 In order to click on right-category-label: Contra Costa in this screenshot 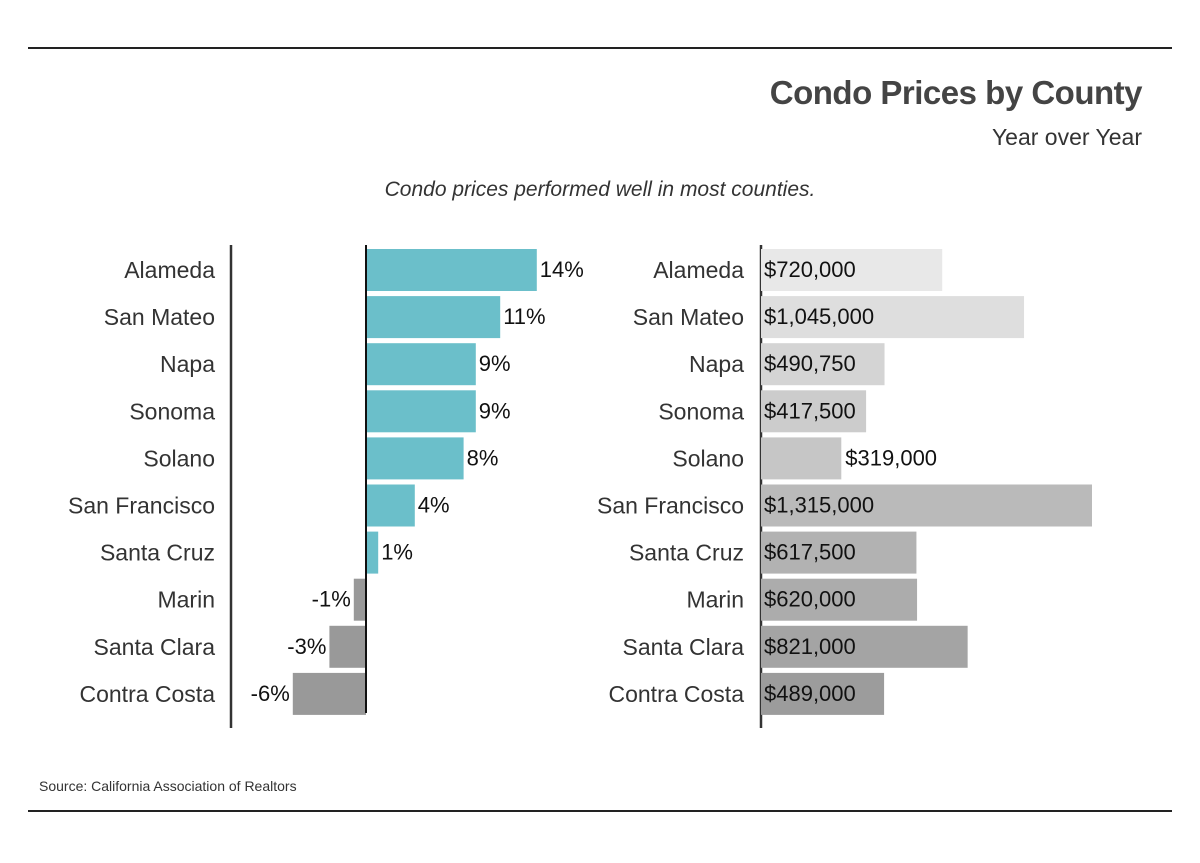, I will do `click(676, 694)`.